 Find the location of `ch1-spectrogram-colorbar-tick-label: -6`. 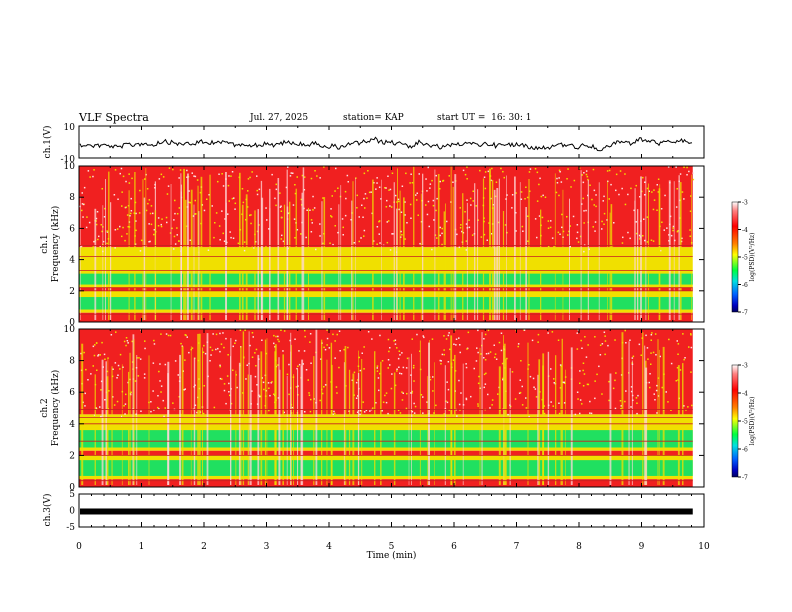

ch1-spectrogram-colorbar-tick-label: -6 is located at coordinates (745, 285).